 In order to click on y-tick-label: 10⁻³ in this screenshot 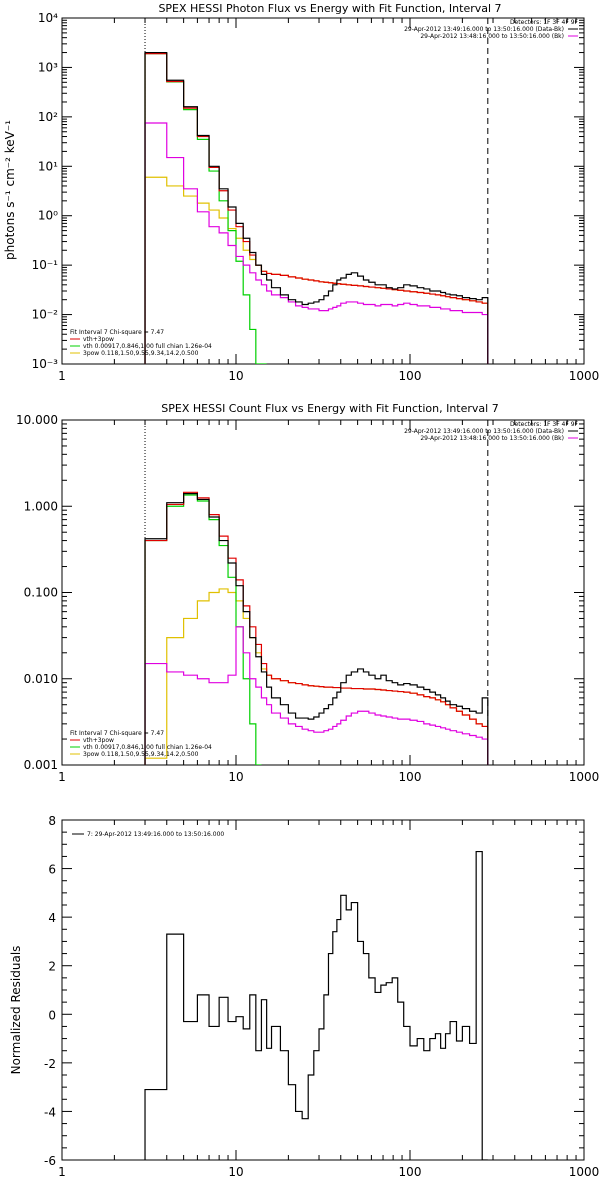, I will do `click(45, 364)`.